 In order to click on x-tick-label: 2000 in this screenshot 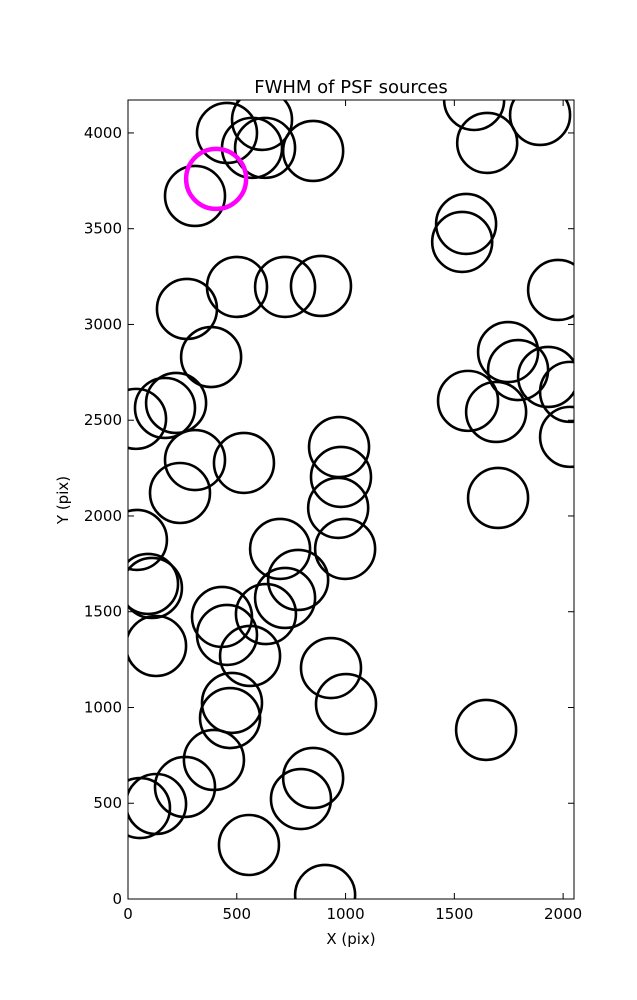, I will do `click(563, 914)`.